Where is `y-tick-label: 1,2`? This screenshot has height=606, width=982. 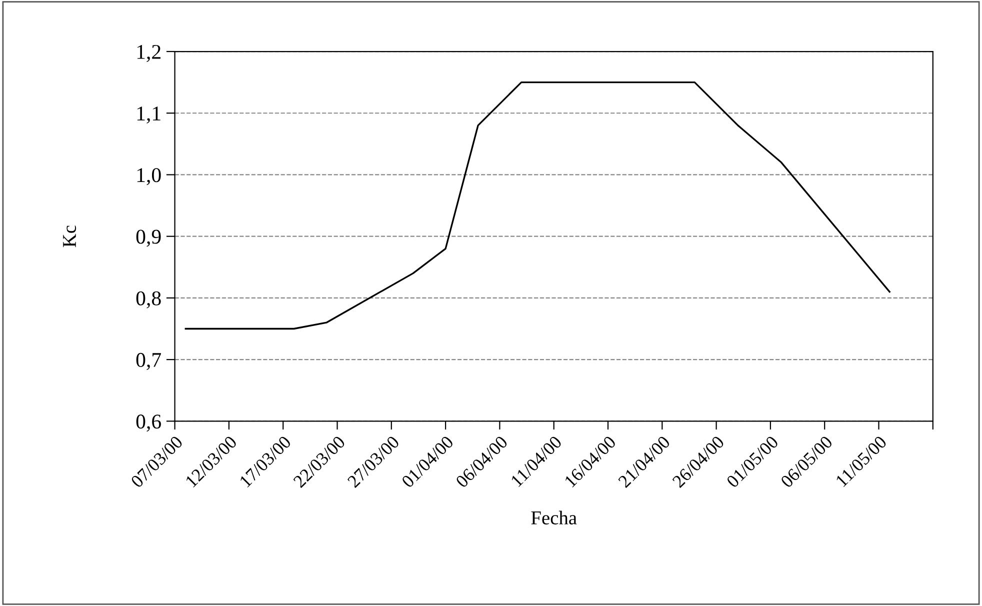
y-tick-label: 1,2 is located at coordinates (148, 53).